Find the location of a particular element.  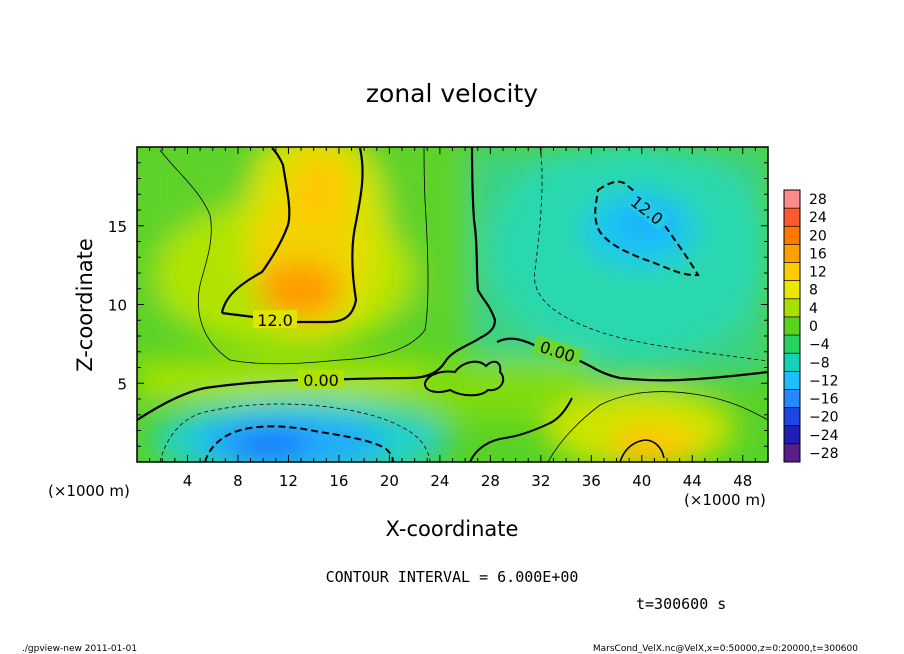

contour-thin-6-right is located at coordinates (657, 426).